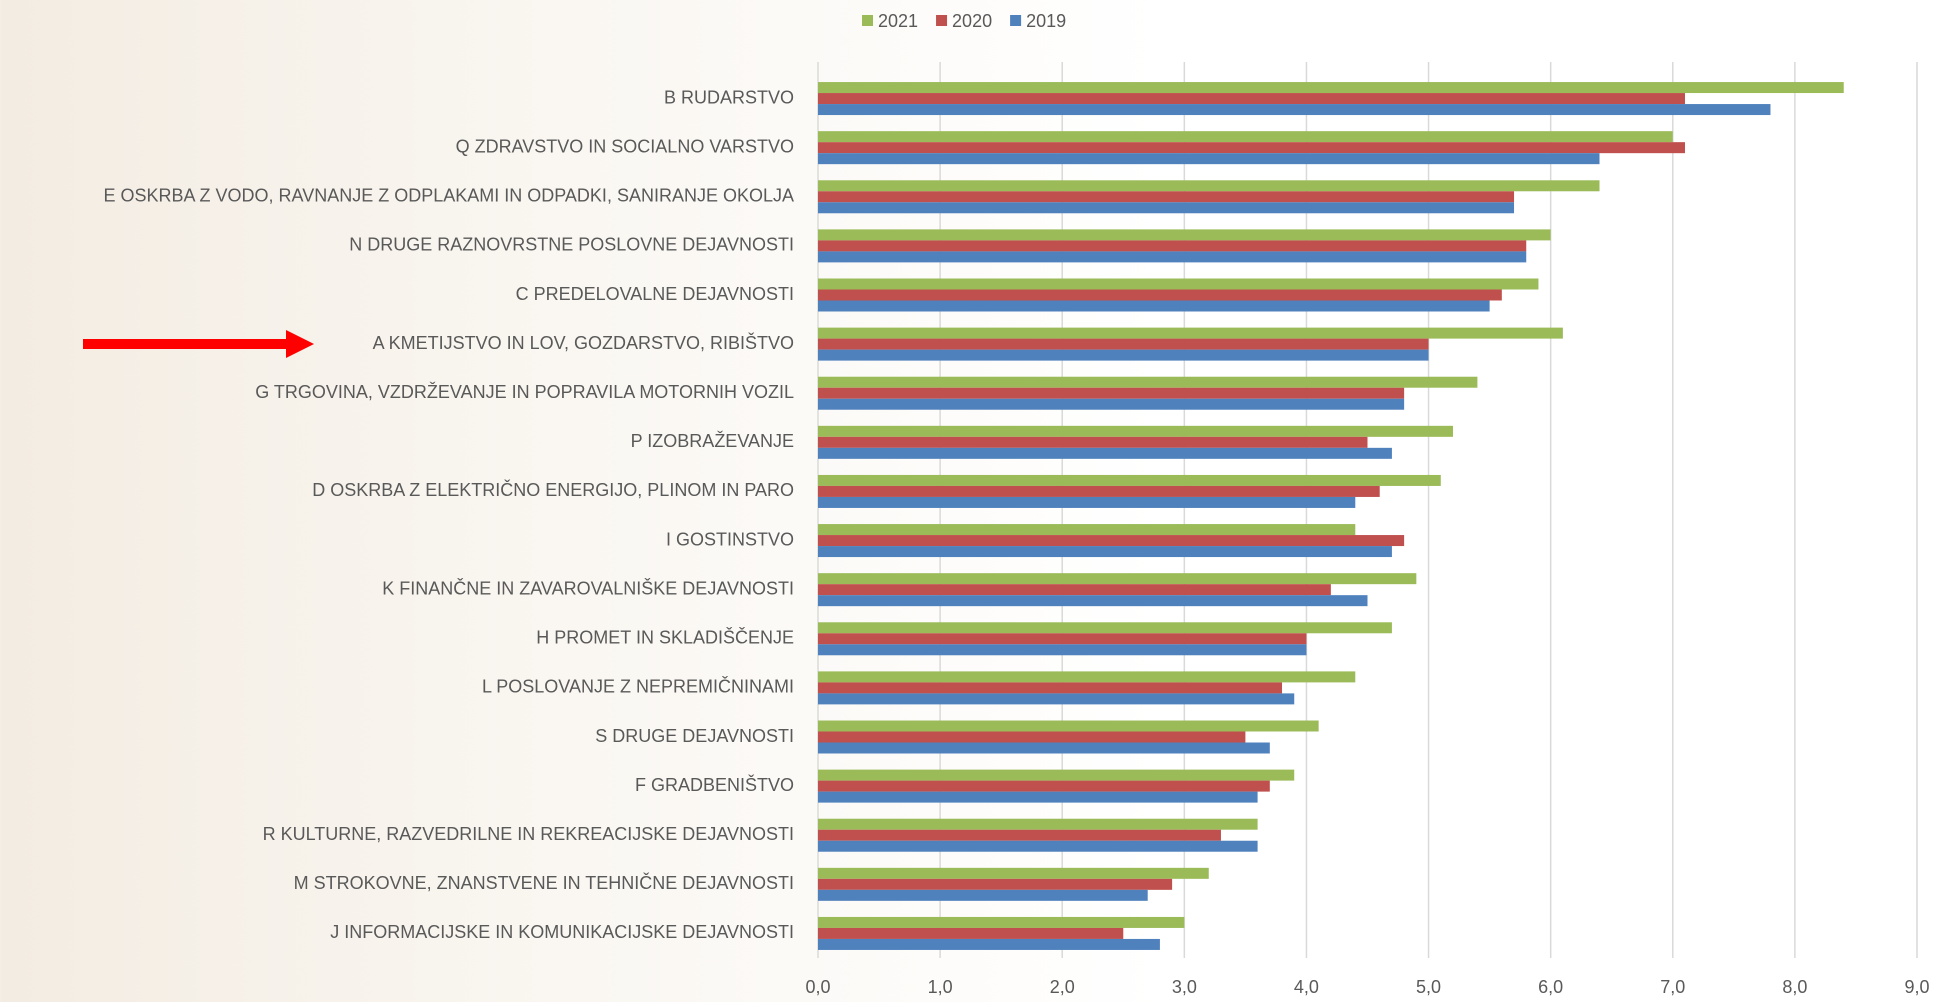  Describe the element at coordinates (1794, 987) in the screenshot. I see `x-tick-label: 8,0` at that location.